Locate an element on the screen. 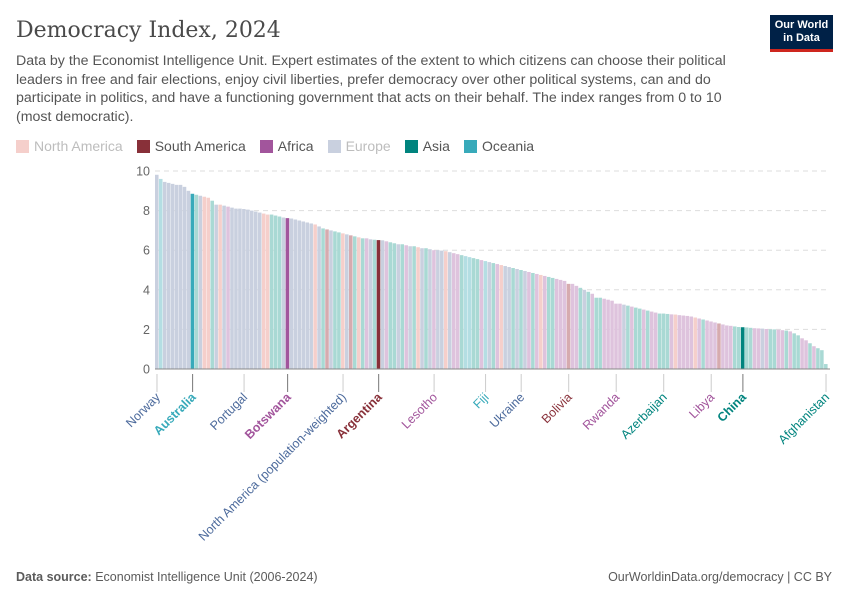 Image resolution: width=850 pixels, height=600 pixels. legend-label: Africa is located at coordinates (295, 146).